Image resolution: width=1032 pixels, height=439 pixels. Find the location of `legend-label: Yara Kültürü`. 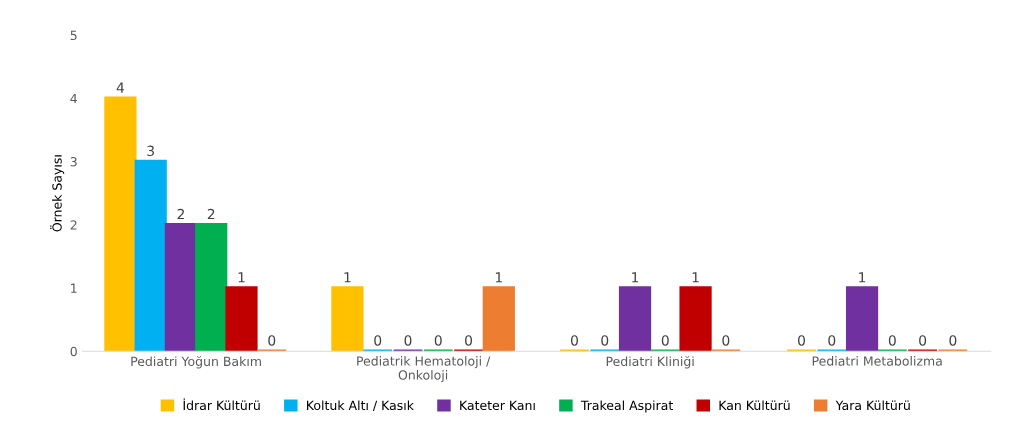

legend-label: Yara Kültürü is located at coordinates (872, 405).